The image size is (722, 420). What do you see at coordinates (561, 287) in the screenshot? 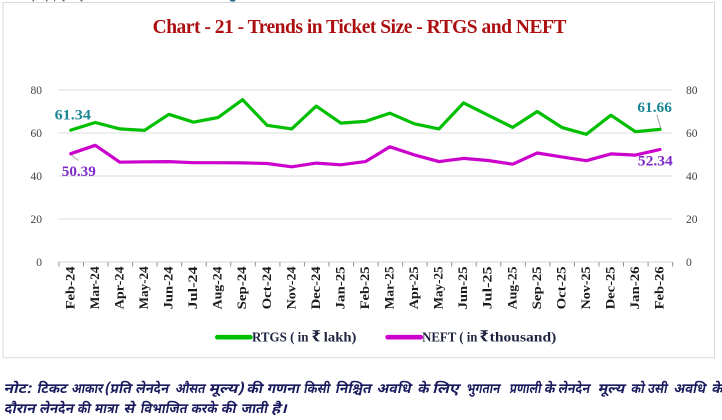
I see `svg-text: Oct-25` at bounding box center [561, 287].